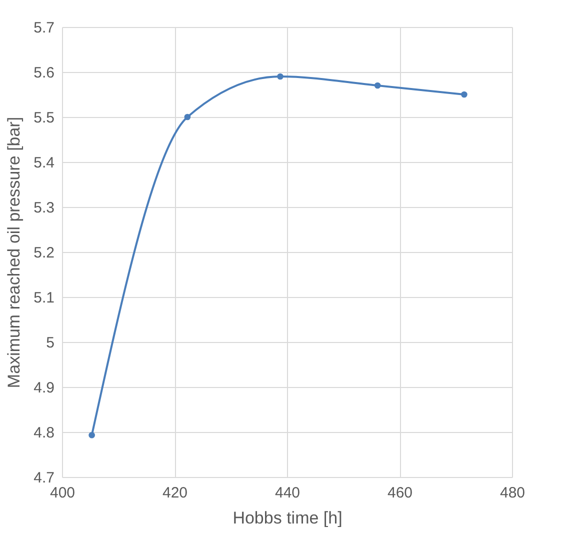 Image resolution: width=579 pixels, height=553 pixels. What do you see at coordinates (287, 518) in the screenshot?
I see `x-axis-title: Hobbs time [h]` at bounding box center [287, 518].